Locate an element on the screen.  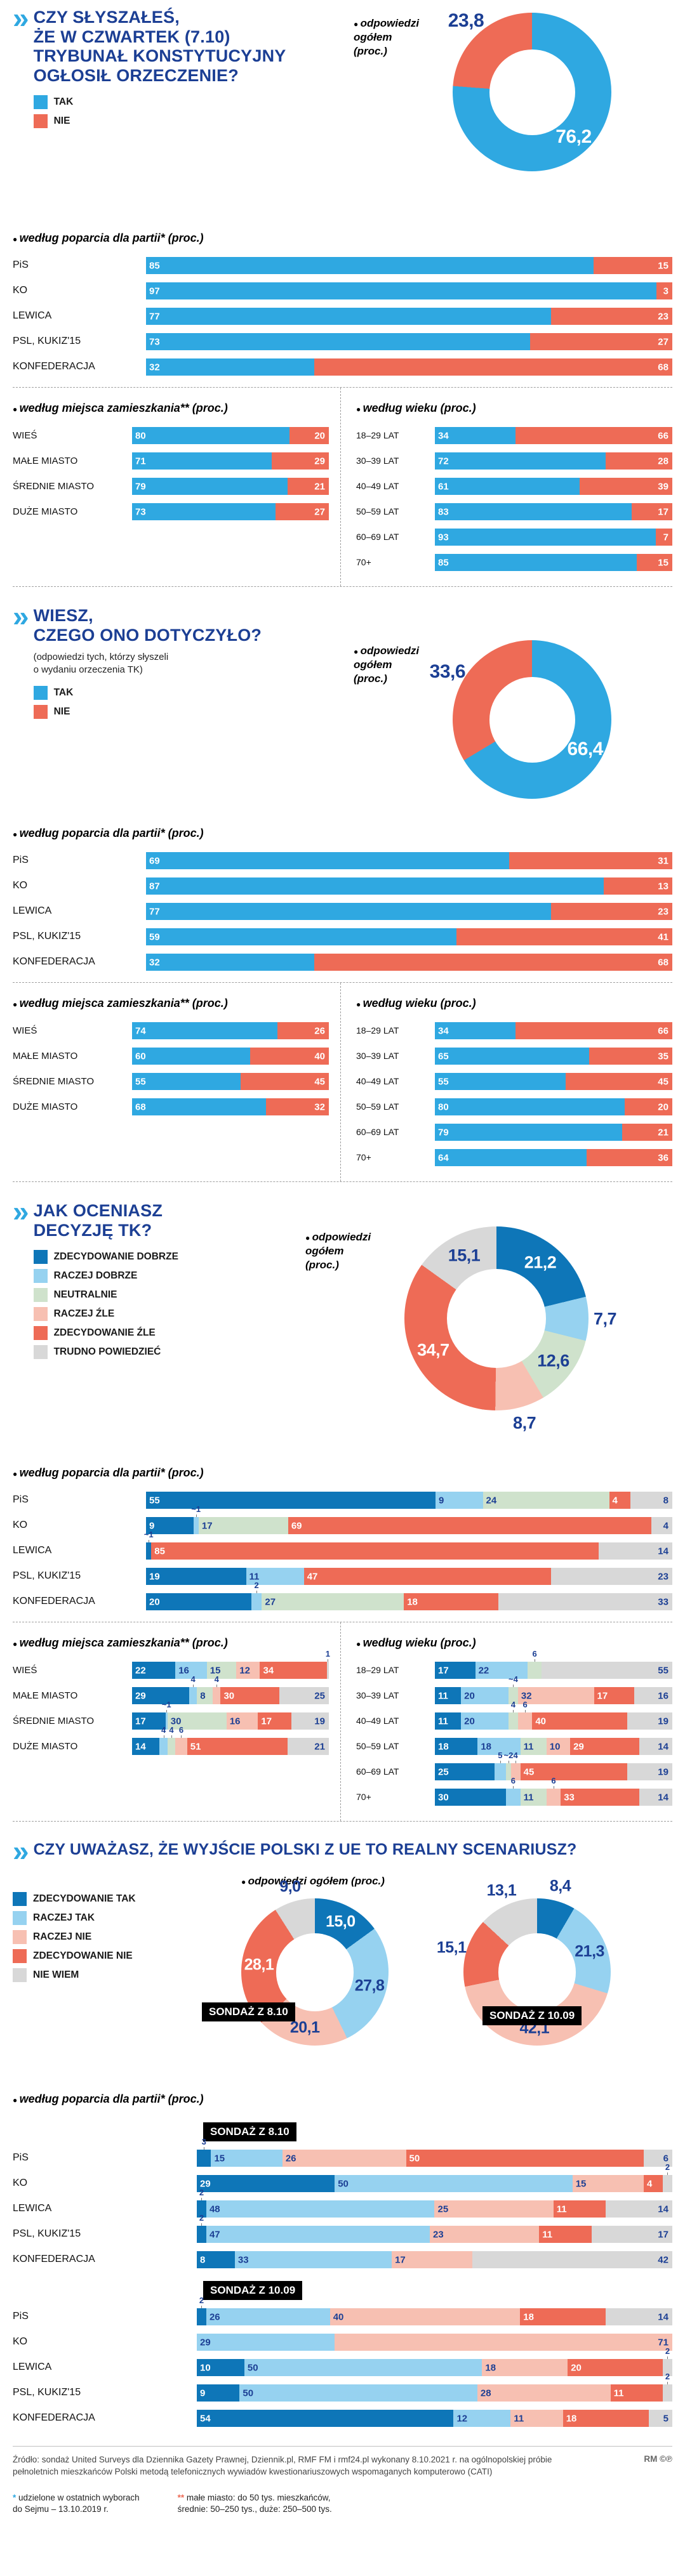
bar-segment: 45 is located at coordinates (618, 1081).